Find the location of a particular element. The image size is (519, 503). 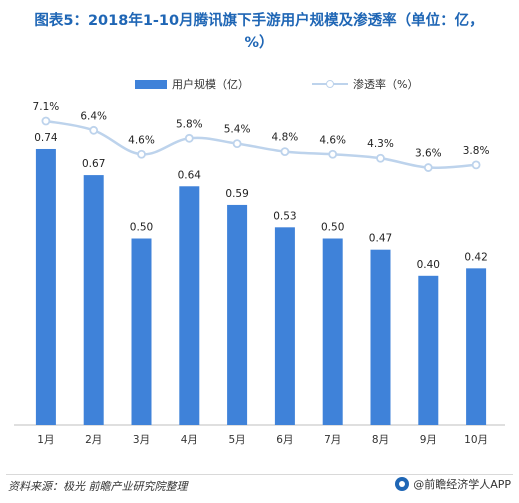

brand-text: @前瞻经济学人APP is located at coordinates (462, 484).